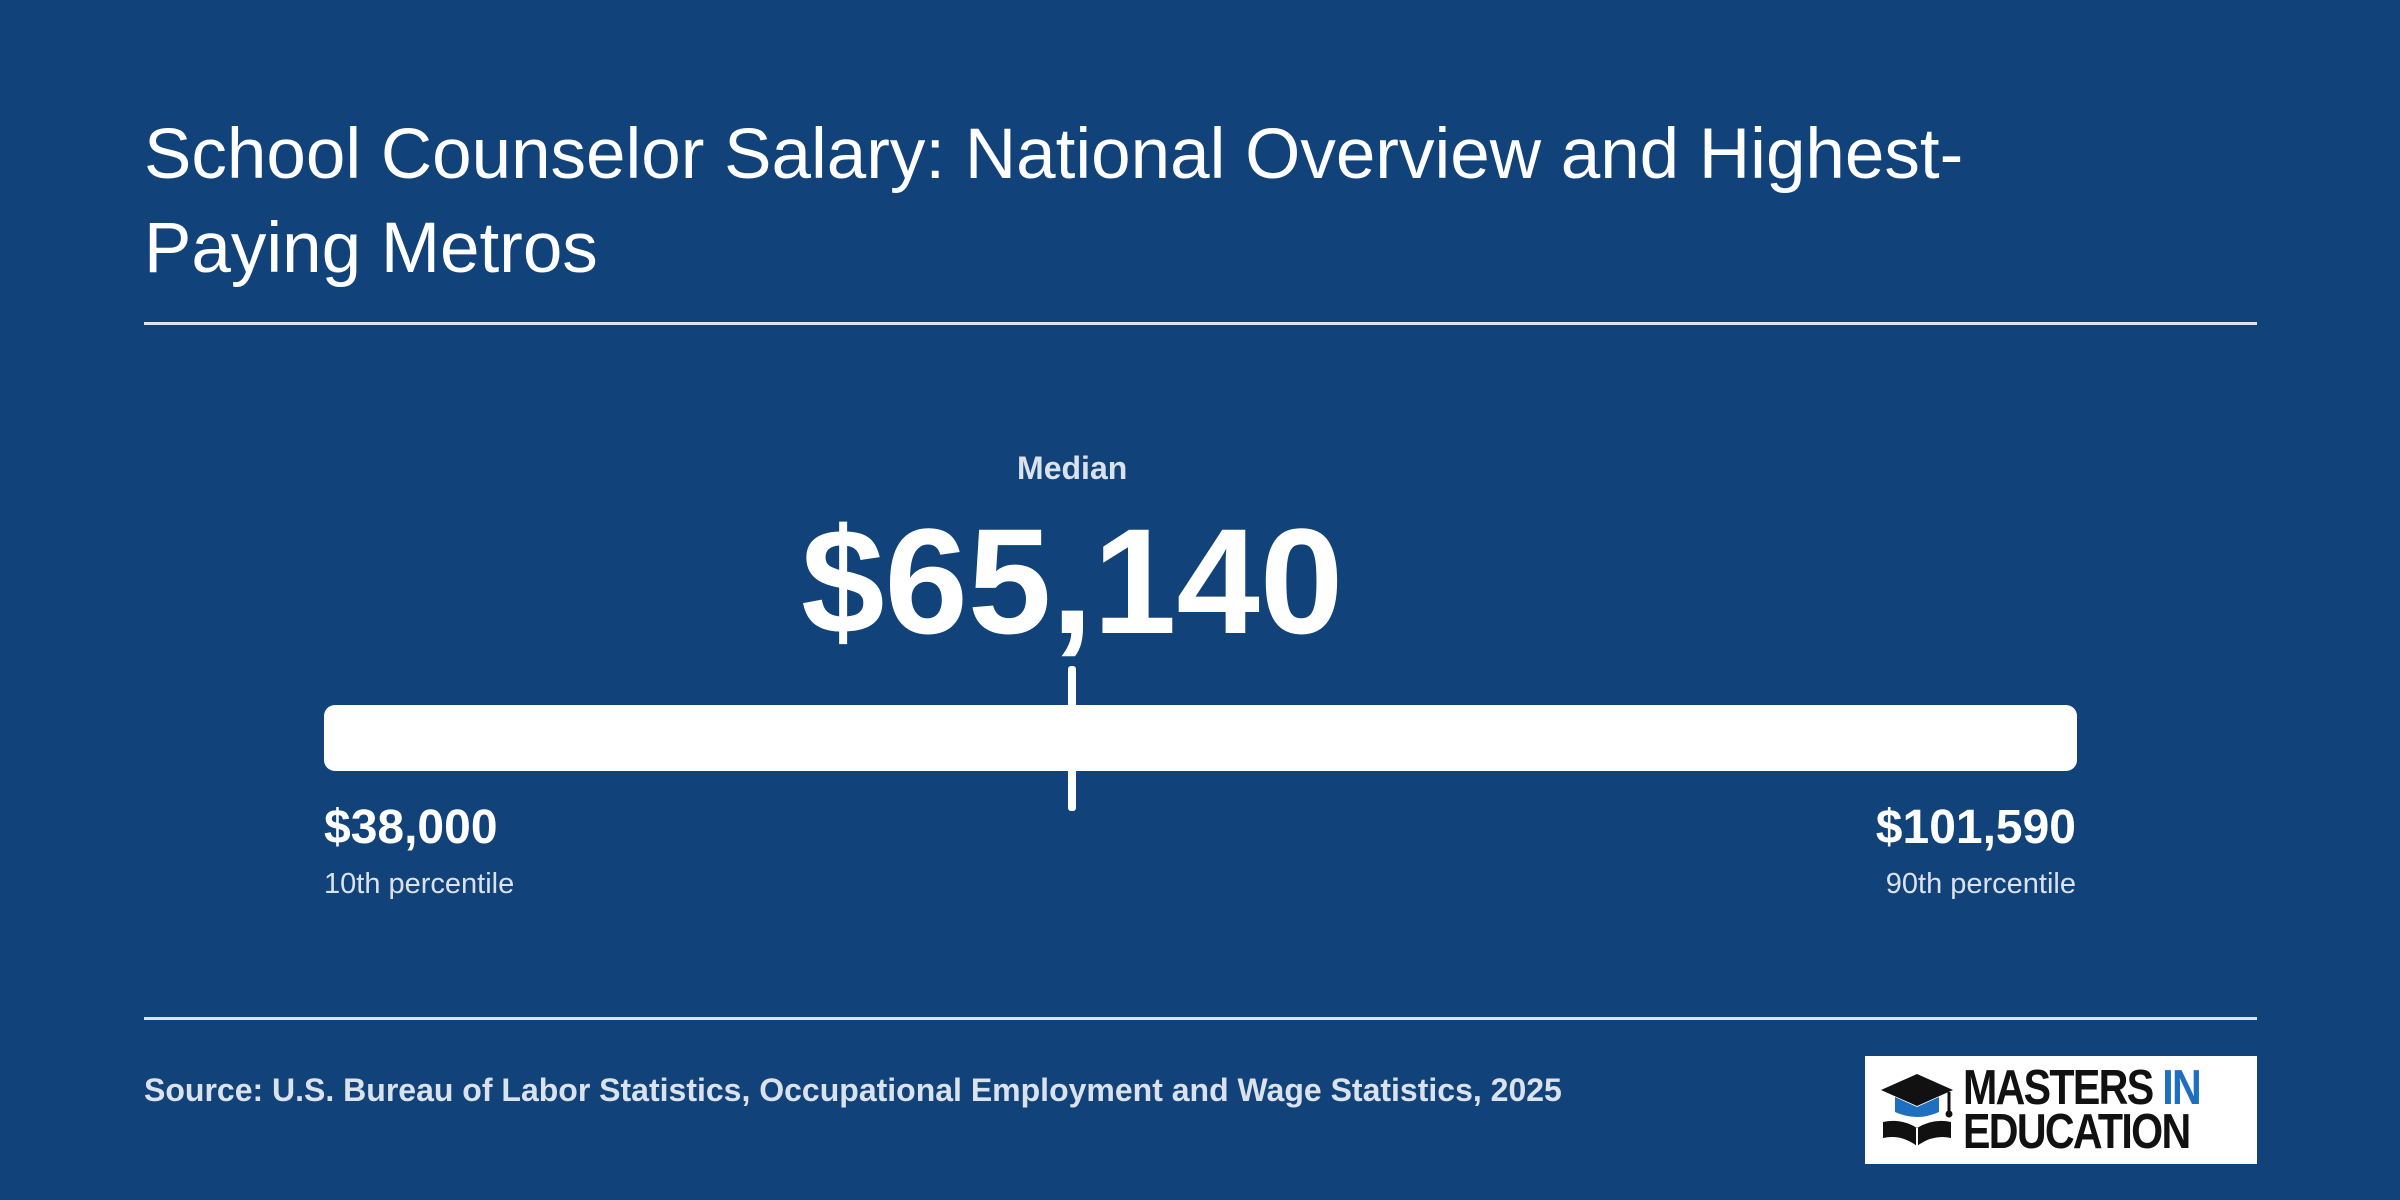 Image resolution: width=2400 pixels, height=1200 pixels. I want to click on median-marker, so click(1072, 738).